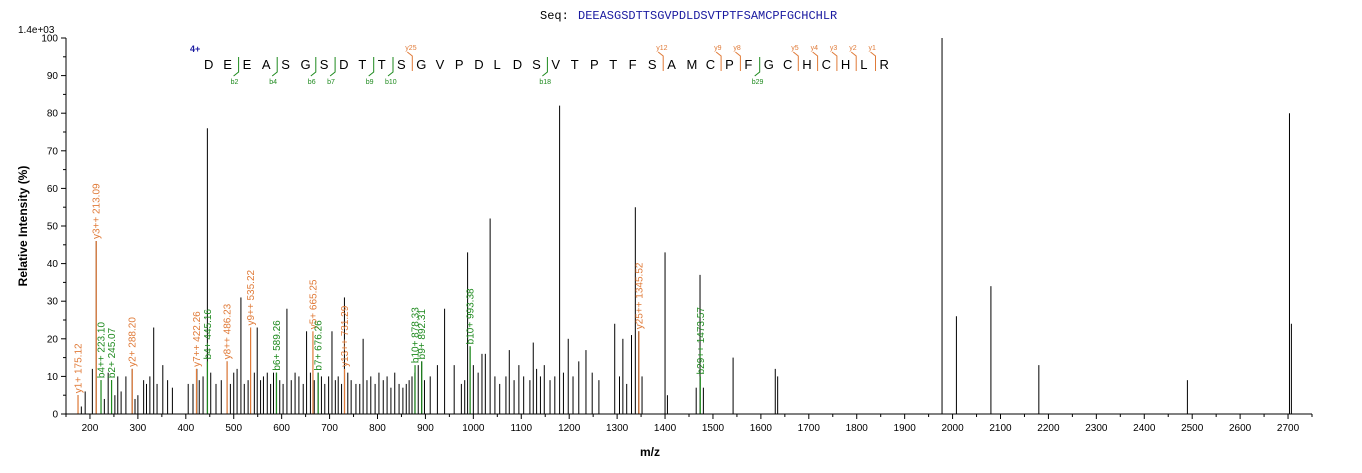  Describe the element at coordinates (133, 342) in the screenshot. I see `ion-label: y2+ 288.20` at that location.